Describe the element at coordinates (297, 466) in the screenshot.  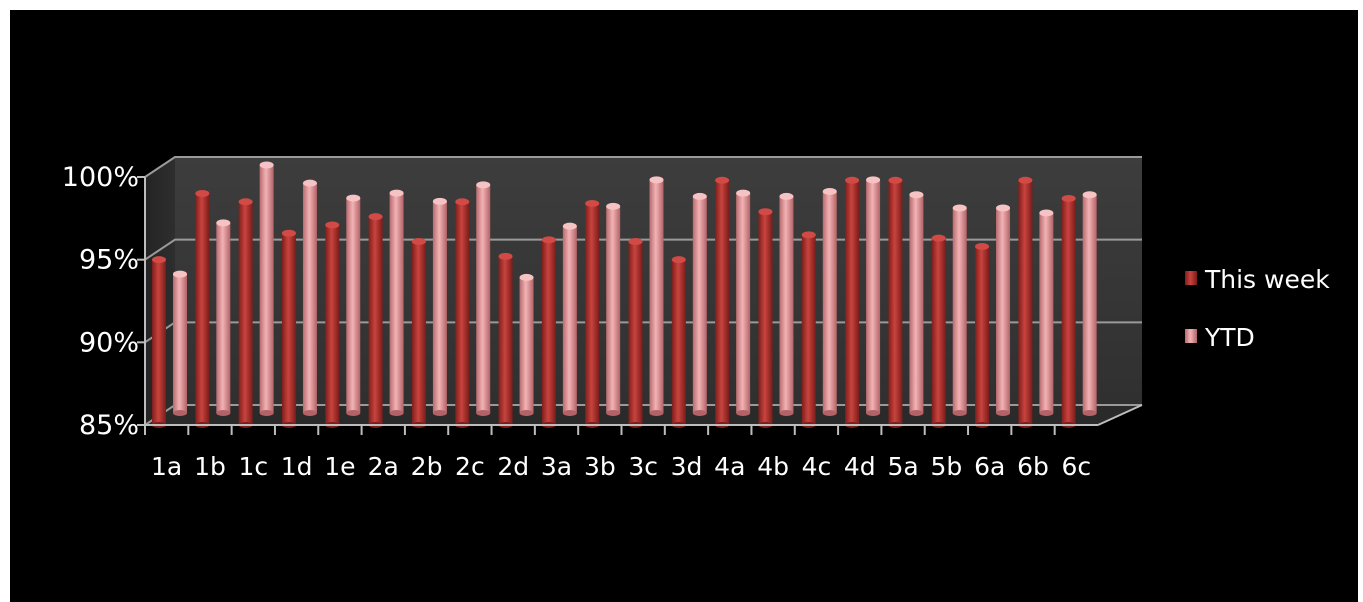
I see `x-tick-label: 1d` at that location.